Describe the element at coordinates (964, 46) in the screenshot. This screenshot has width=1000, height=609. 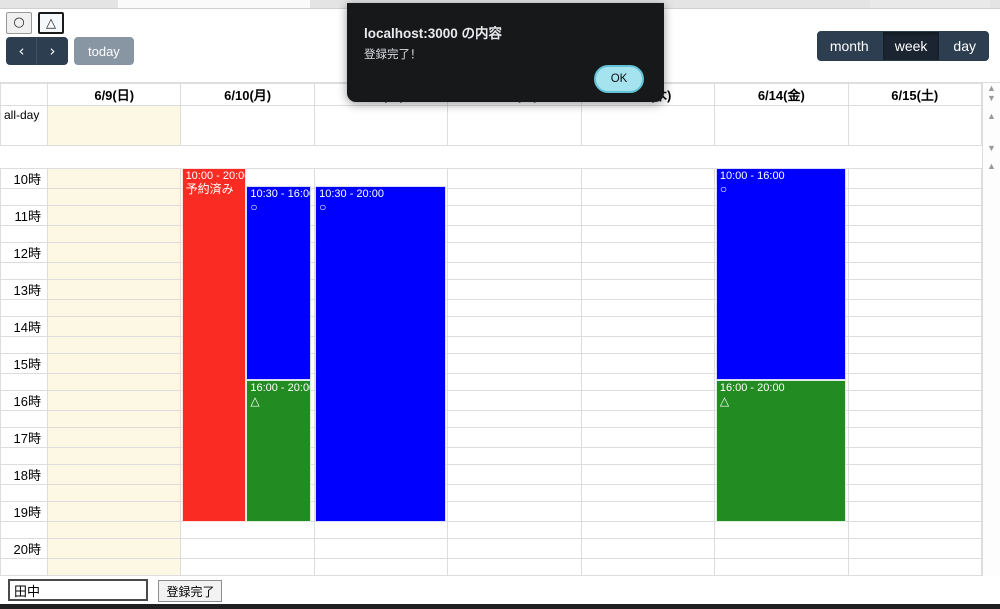
I see `view-button-day: day` at that location.